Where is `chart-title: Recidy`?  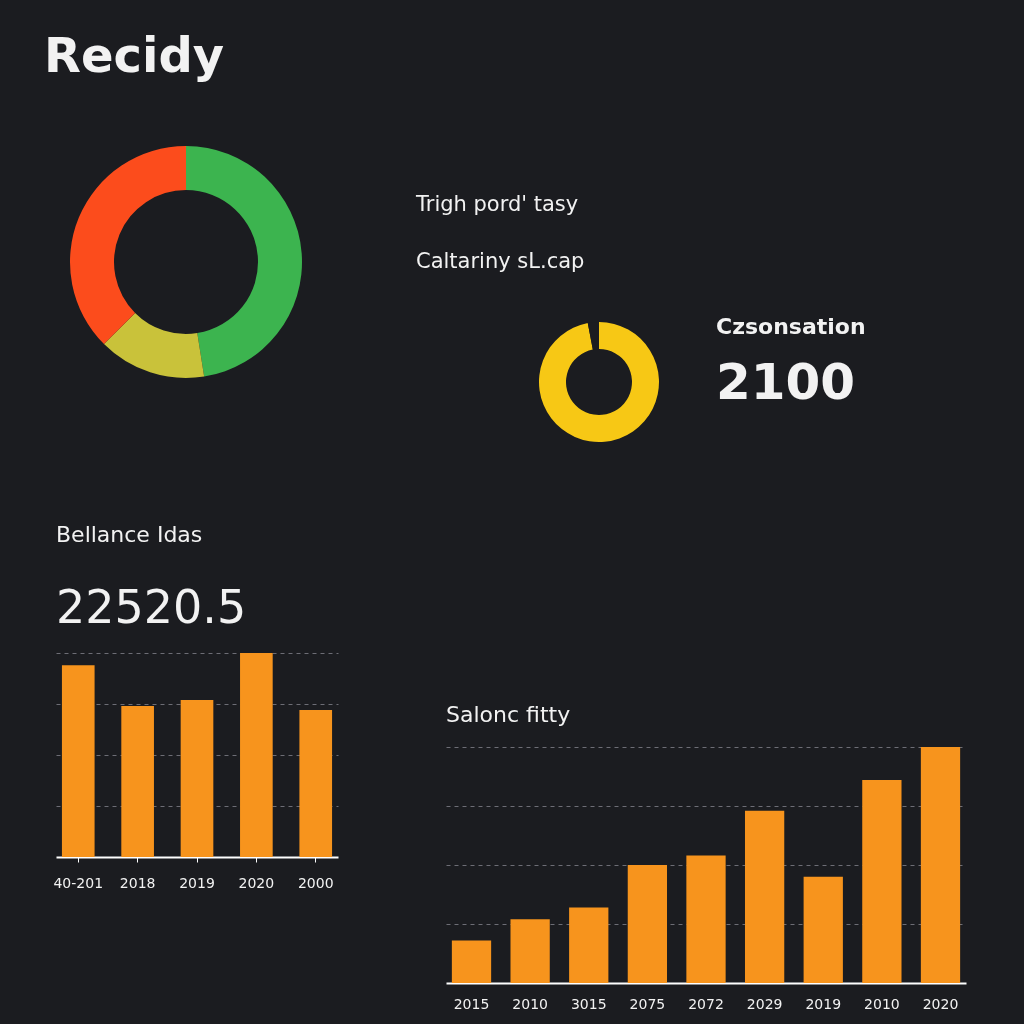 chart-title: Recidy is located at coordinates (134, 55).